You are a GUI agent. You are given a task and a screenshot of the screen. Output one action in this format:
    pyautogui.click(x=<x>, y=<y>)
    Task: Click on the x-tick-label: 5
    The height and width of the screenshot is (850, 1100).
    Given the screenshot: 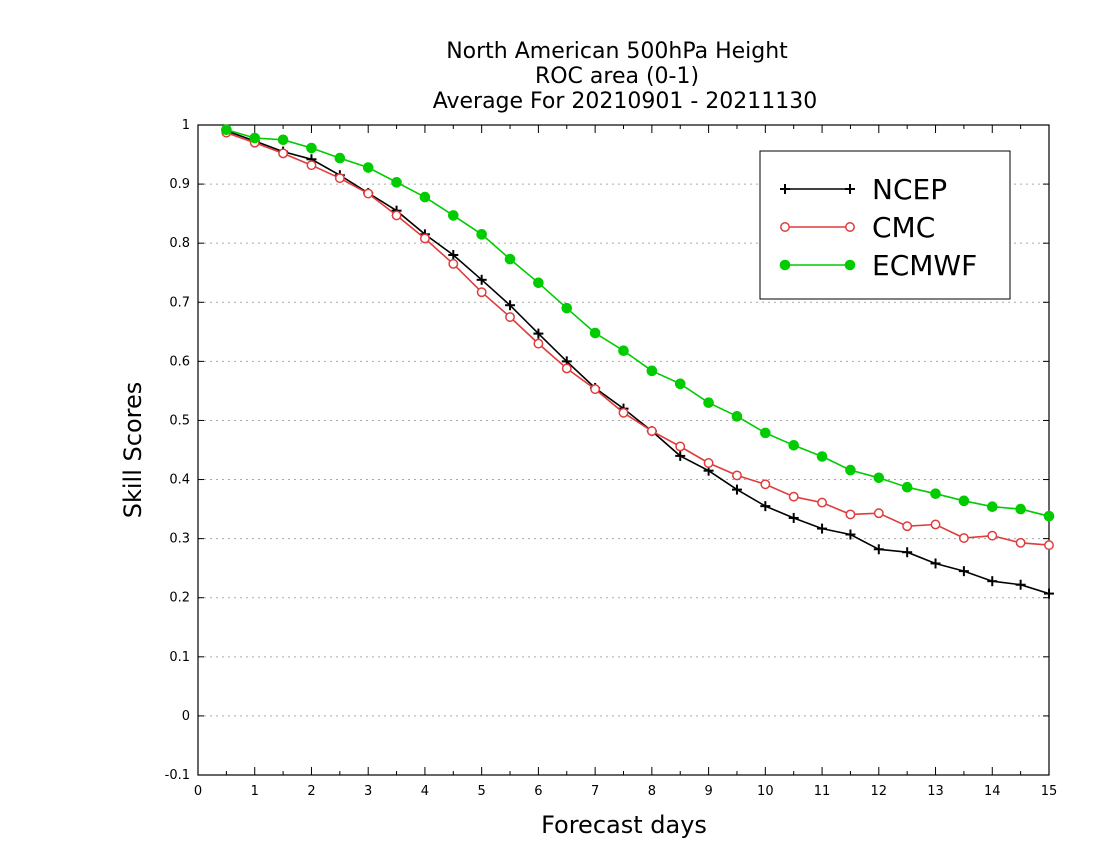 What is the action you would take?
    pyautogui.click(x=482, y=791)
    